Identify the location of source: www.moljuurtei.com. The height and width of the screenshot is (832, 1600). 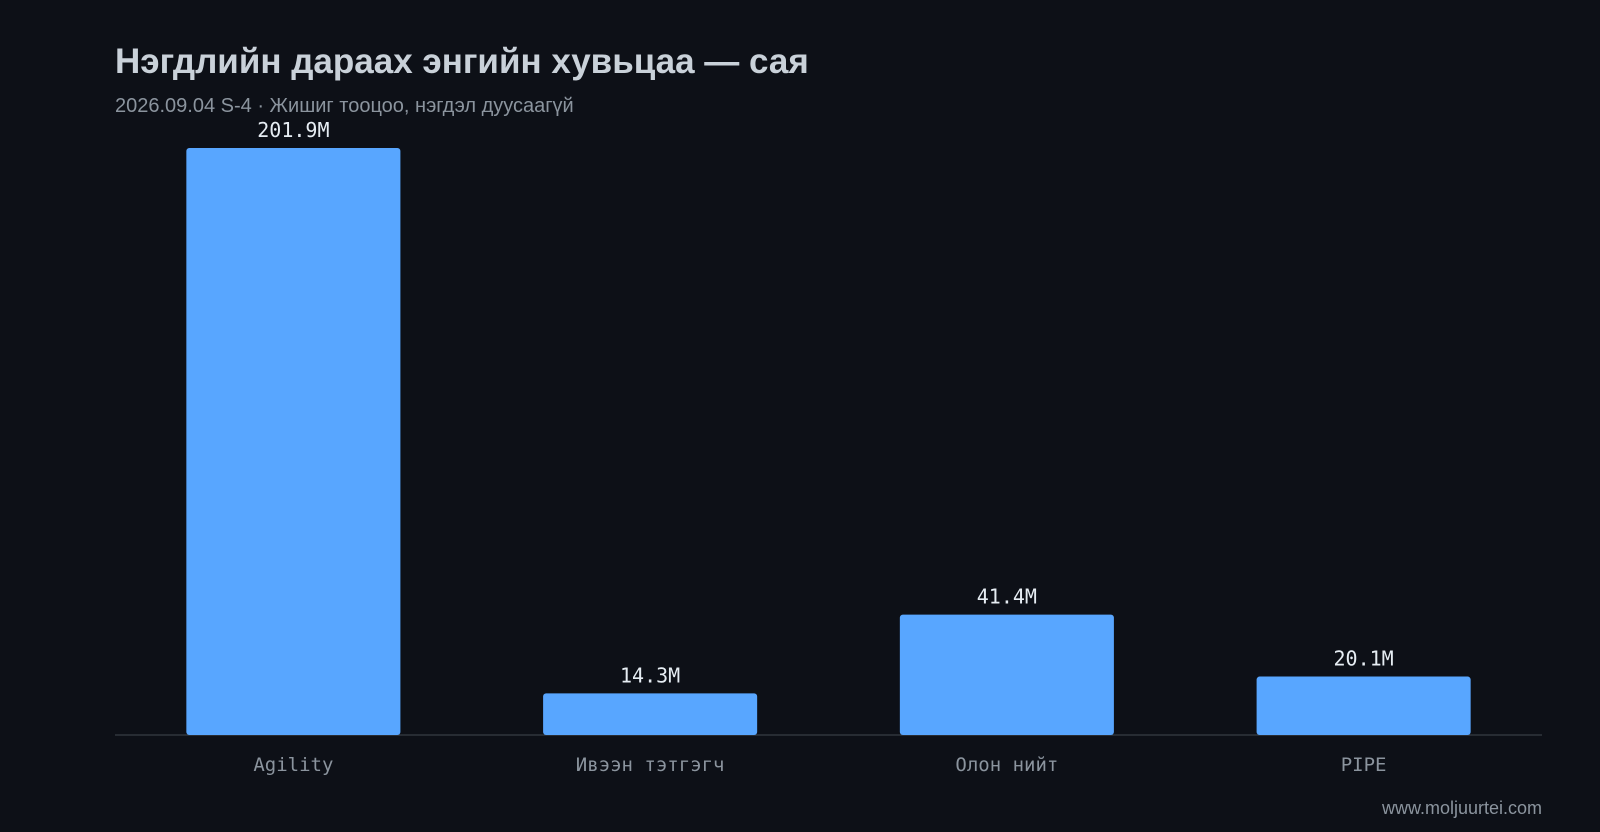
(1461, 808).